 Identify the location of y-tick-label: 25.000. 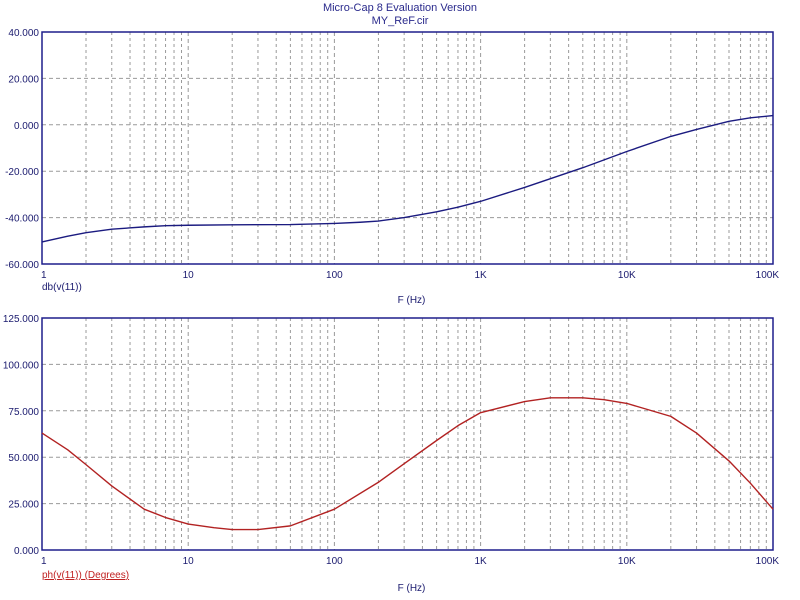
(23, 505).